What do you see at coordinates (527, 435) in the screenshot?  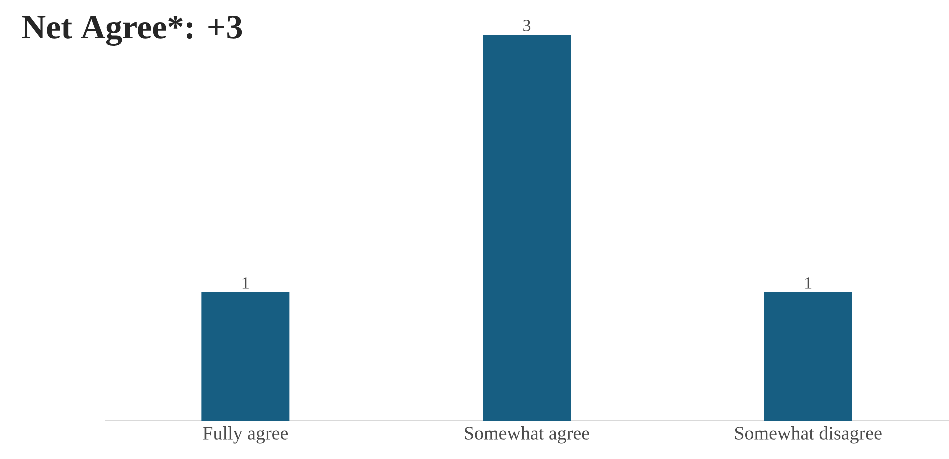 I see `x-tick-label: Somewhat agree` at bounding box center [527, 435].